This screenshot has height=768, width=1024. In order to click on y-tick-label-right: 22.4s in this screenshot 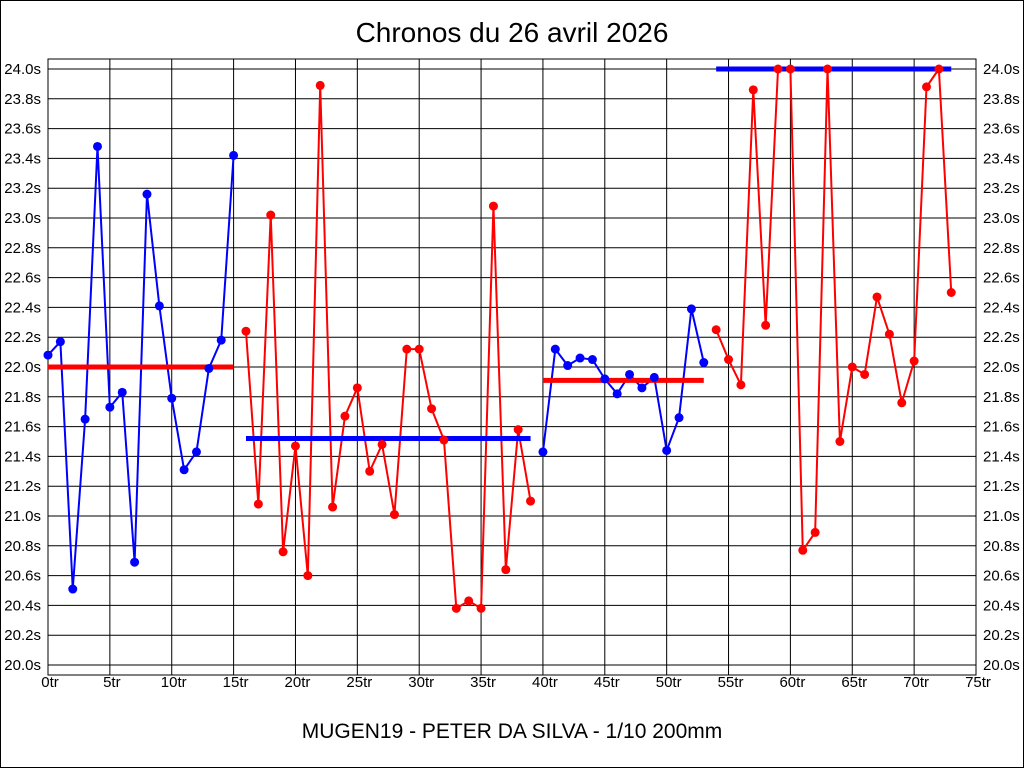, I will do `click(1001, 307)`.